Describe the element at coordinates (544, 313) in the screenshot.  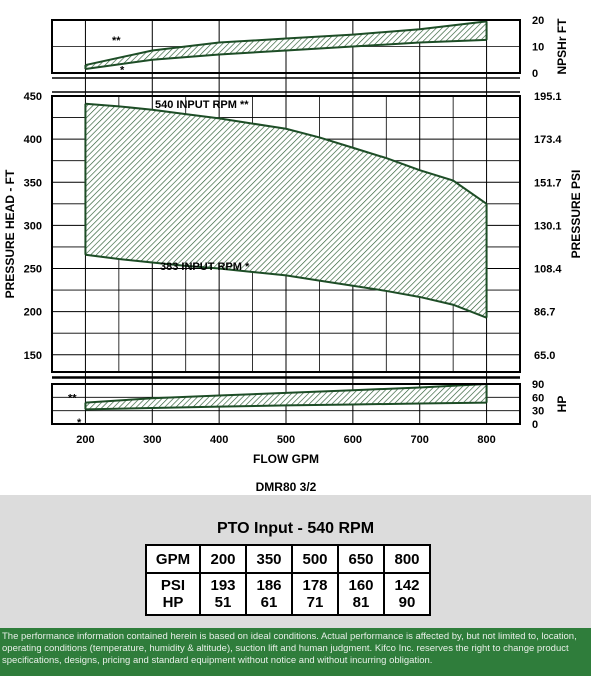
I see `psi-tick-label: 86.7` at that location.